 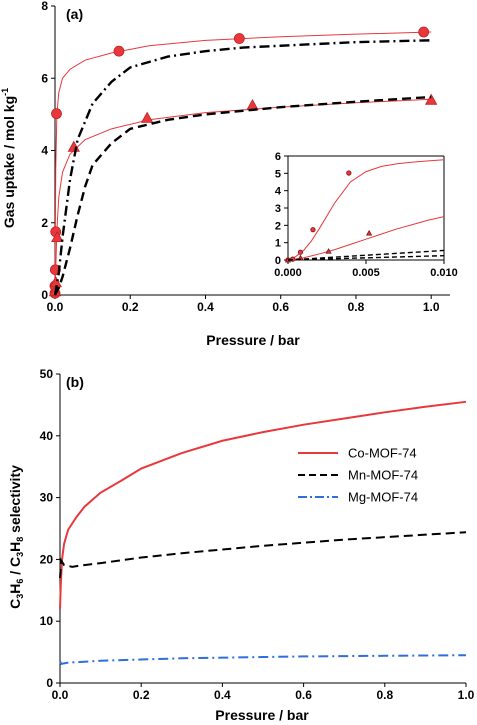 What do you see at coordinates (15, 547) in the screenshot?
I see `panel-b-ylabel-h8: H` at bounding box center [15, 547].